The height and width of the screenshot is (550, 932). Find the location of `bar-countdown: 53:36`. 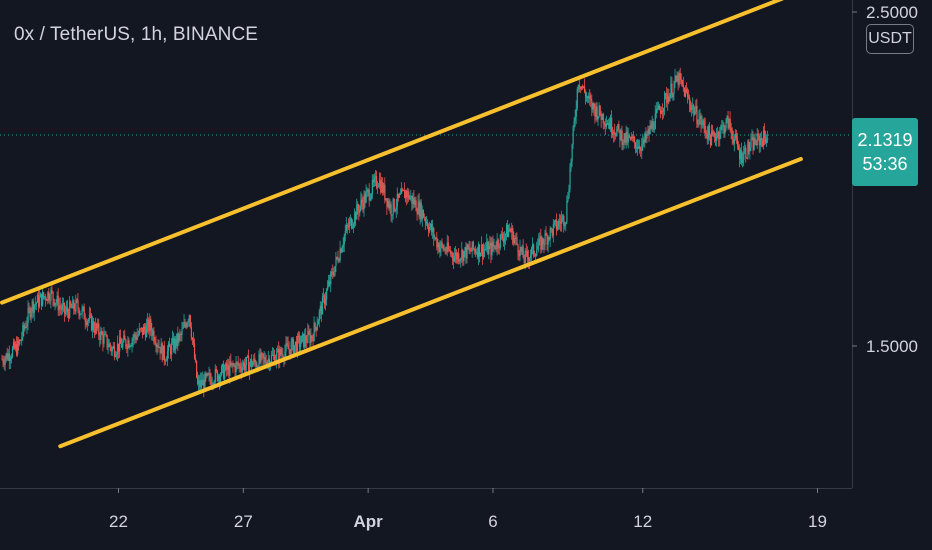

bar-countdown: 53:36 is located at coordinates (885, 164).